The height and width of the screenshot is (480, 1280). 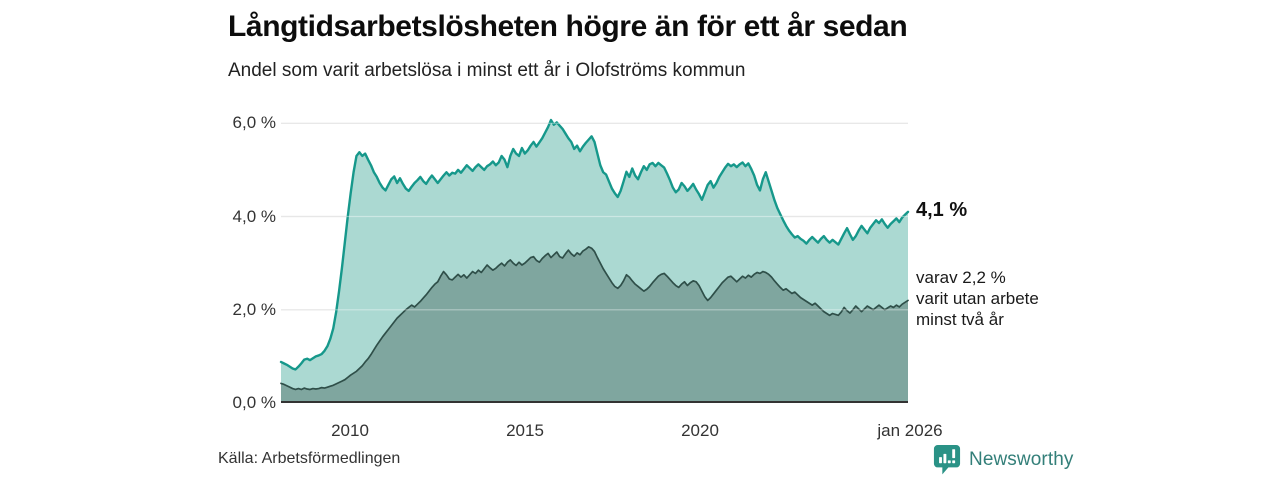 What do you see at coordinates (594, 318) in the screenshot?
I see `area-line` at bounding box center [594, 318].